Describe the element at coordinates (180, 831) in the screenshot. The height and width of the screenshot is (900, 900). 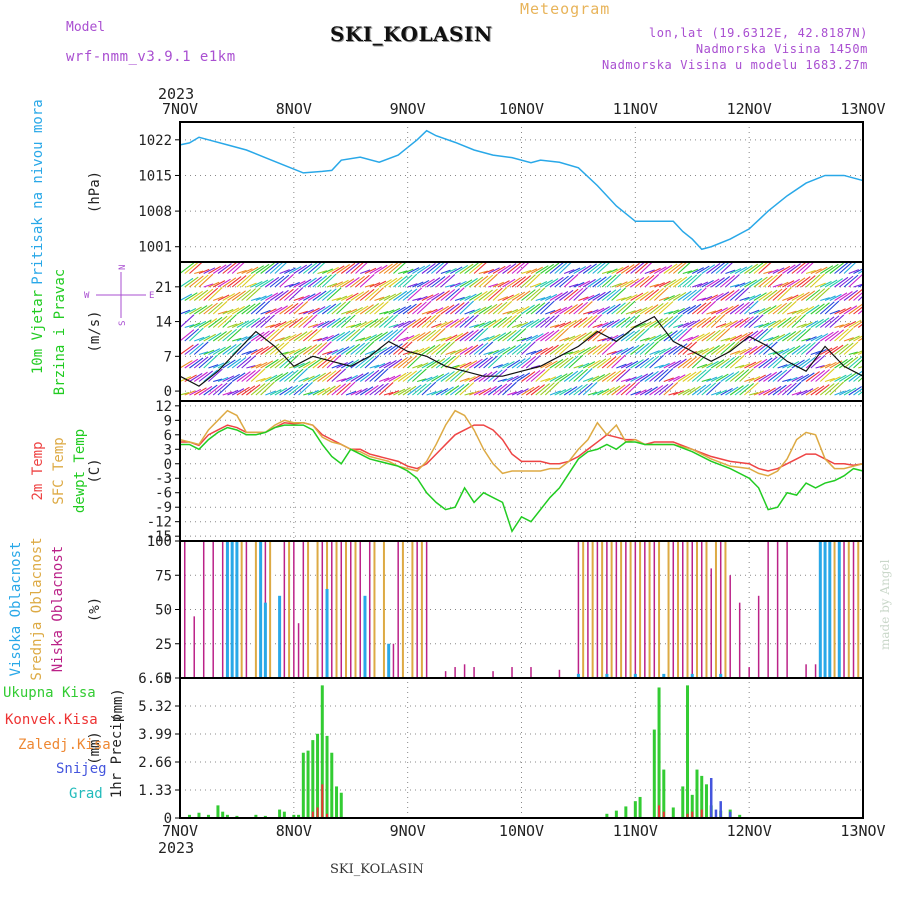
I see `x-tick-label-bottom: 7NOV` at that location.